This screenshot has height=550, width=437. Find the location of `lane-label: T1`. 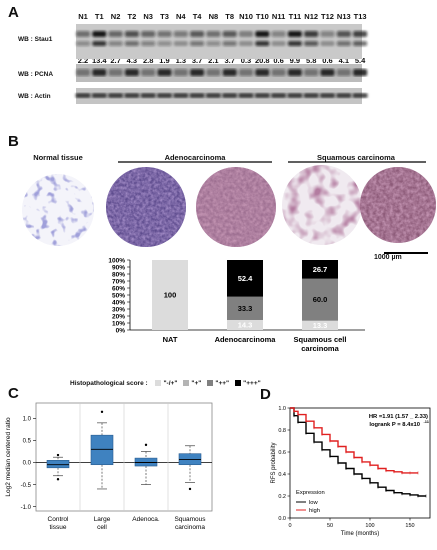

lane-label: T1 is located at coordinates (99, 16).